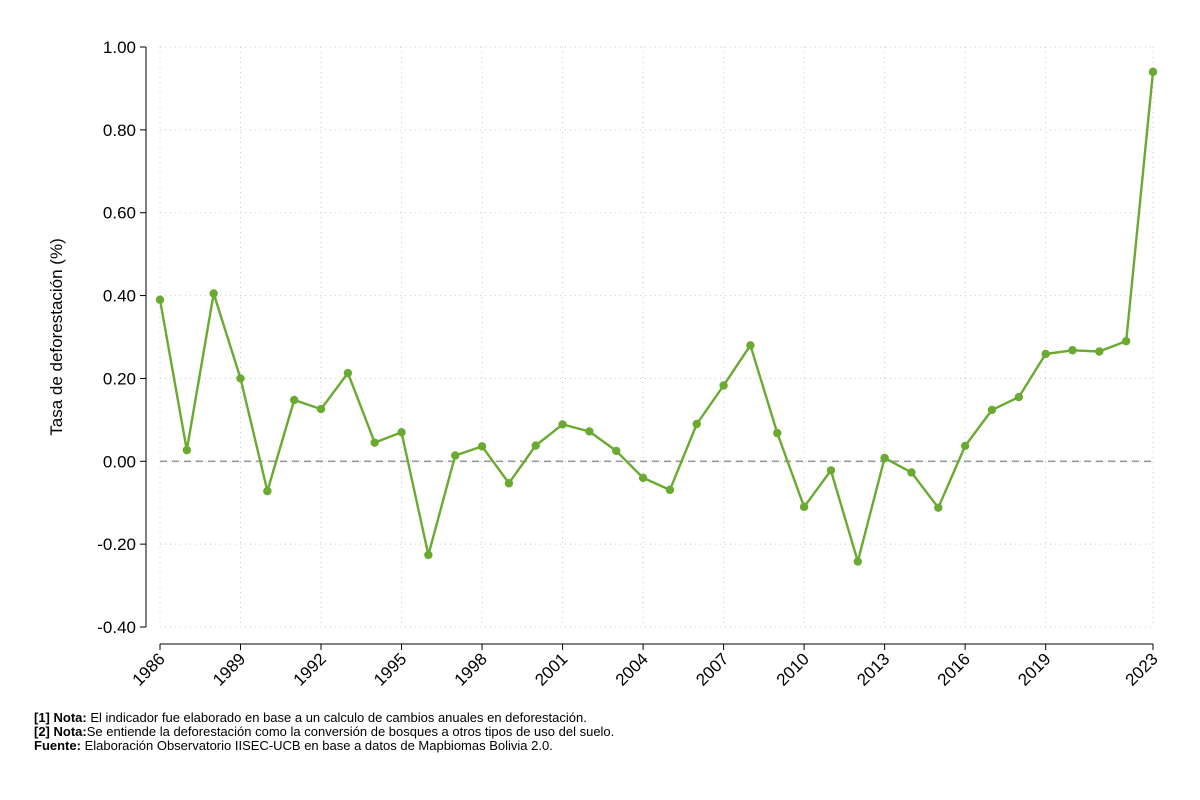  What do you see at coordinates (1034, 669) in the screenshot?
I see `x-tick-label: 2019` at bounding box center [1034, 669].